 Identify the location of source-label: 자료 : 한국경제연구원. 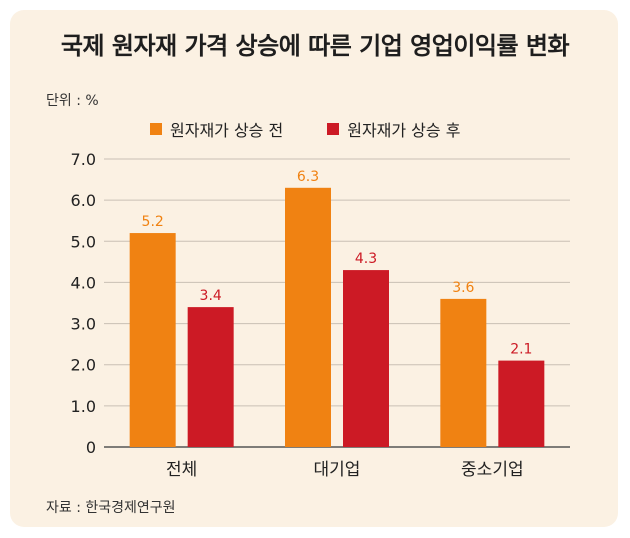
(111, 508).